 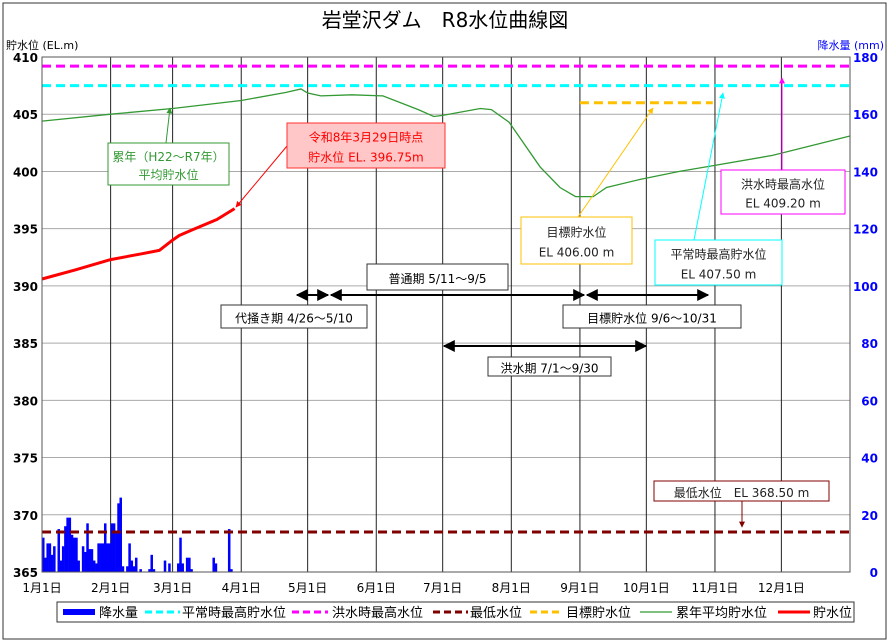 What do you see at coordinates (719, 274) in the screenshot?
I see `normal-max-callout-text: EL 407.50 m` at bounding box center [719, 274].